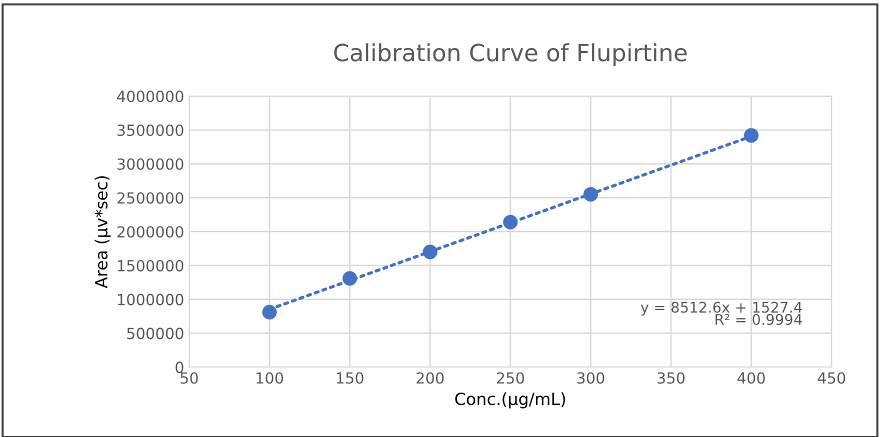 This screenshot has width=880, height=437. What do you see at coordinates (270, 378) in the screenshot?
I see `x-tick-label: 100` at bounding box center [270, 378].